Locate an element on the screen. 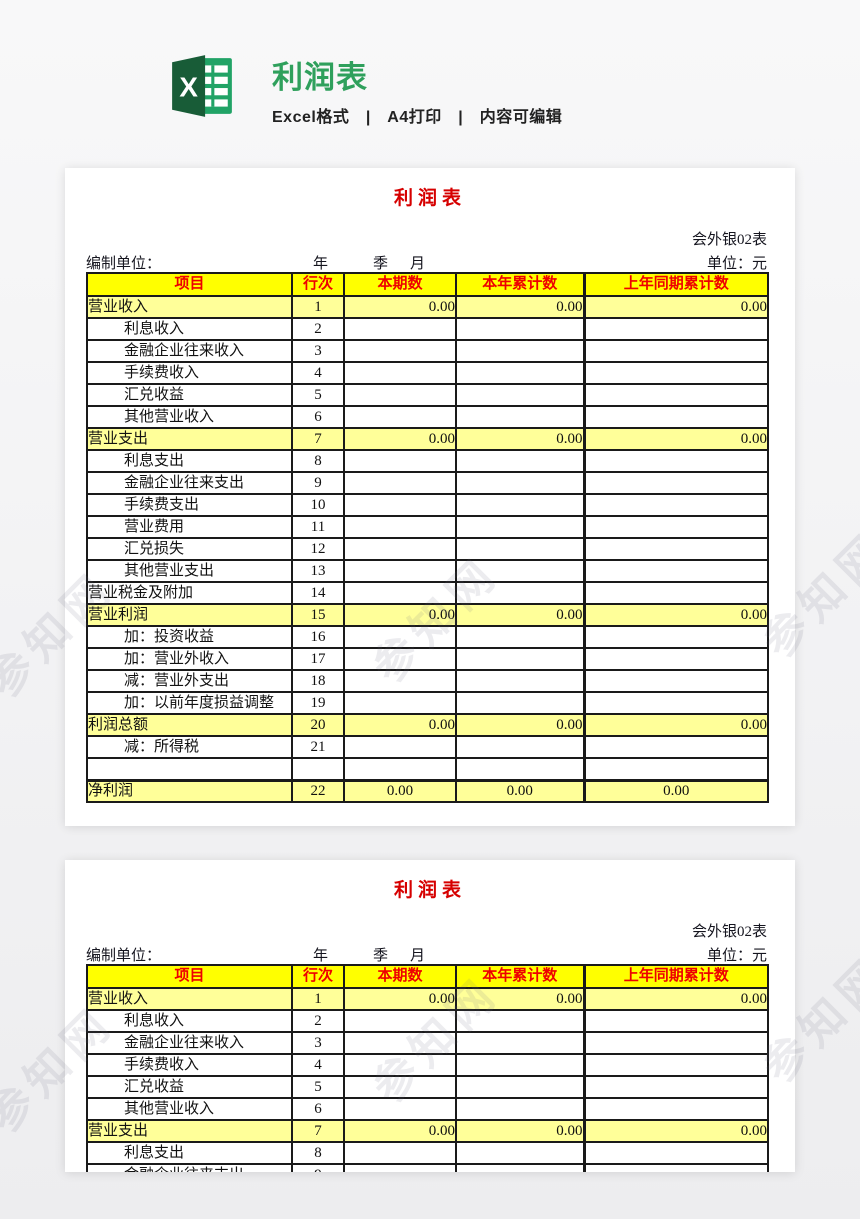 The height and width of the screenshot is (1219, 860). table-row: 利润总额 20 0.00 0.00 0.00 is located at coordinates (427, 725).